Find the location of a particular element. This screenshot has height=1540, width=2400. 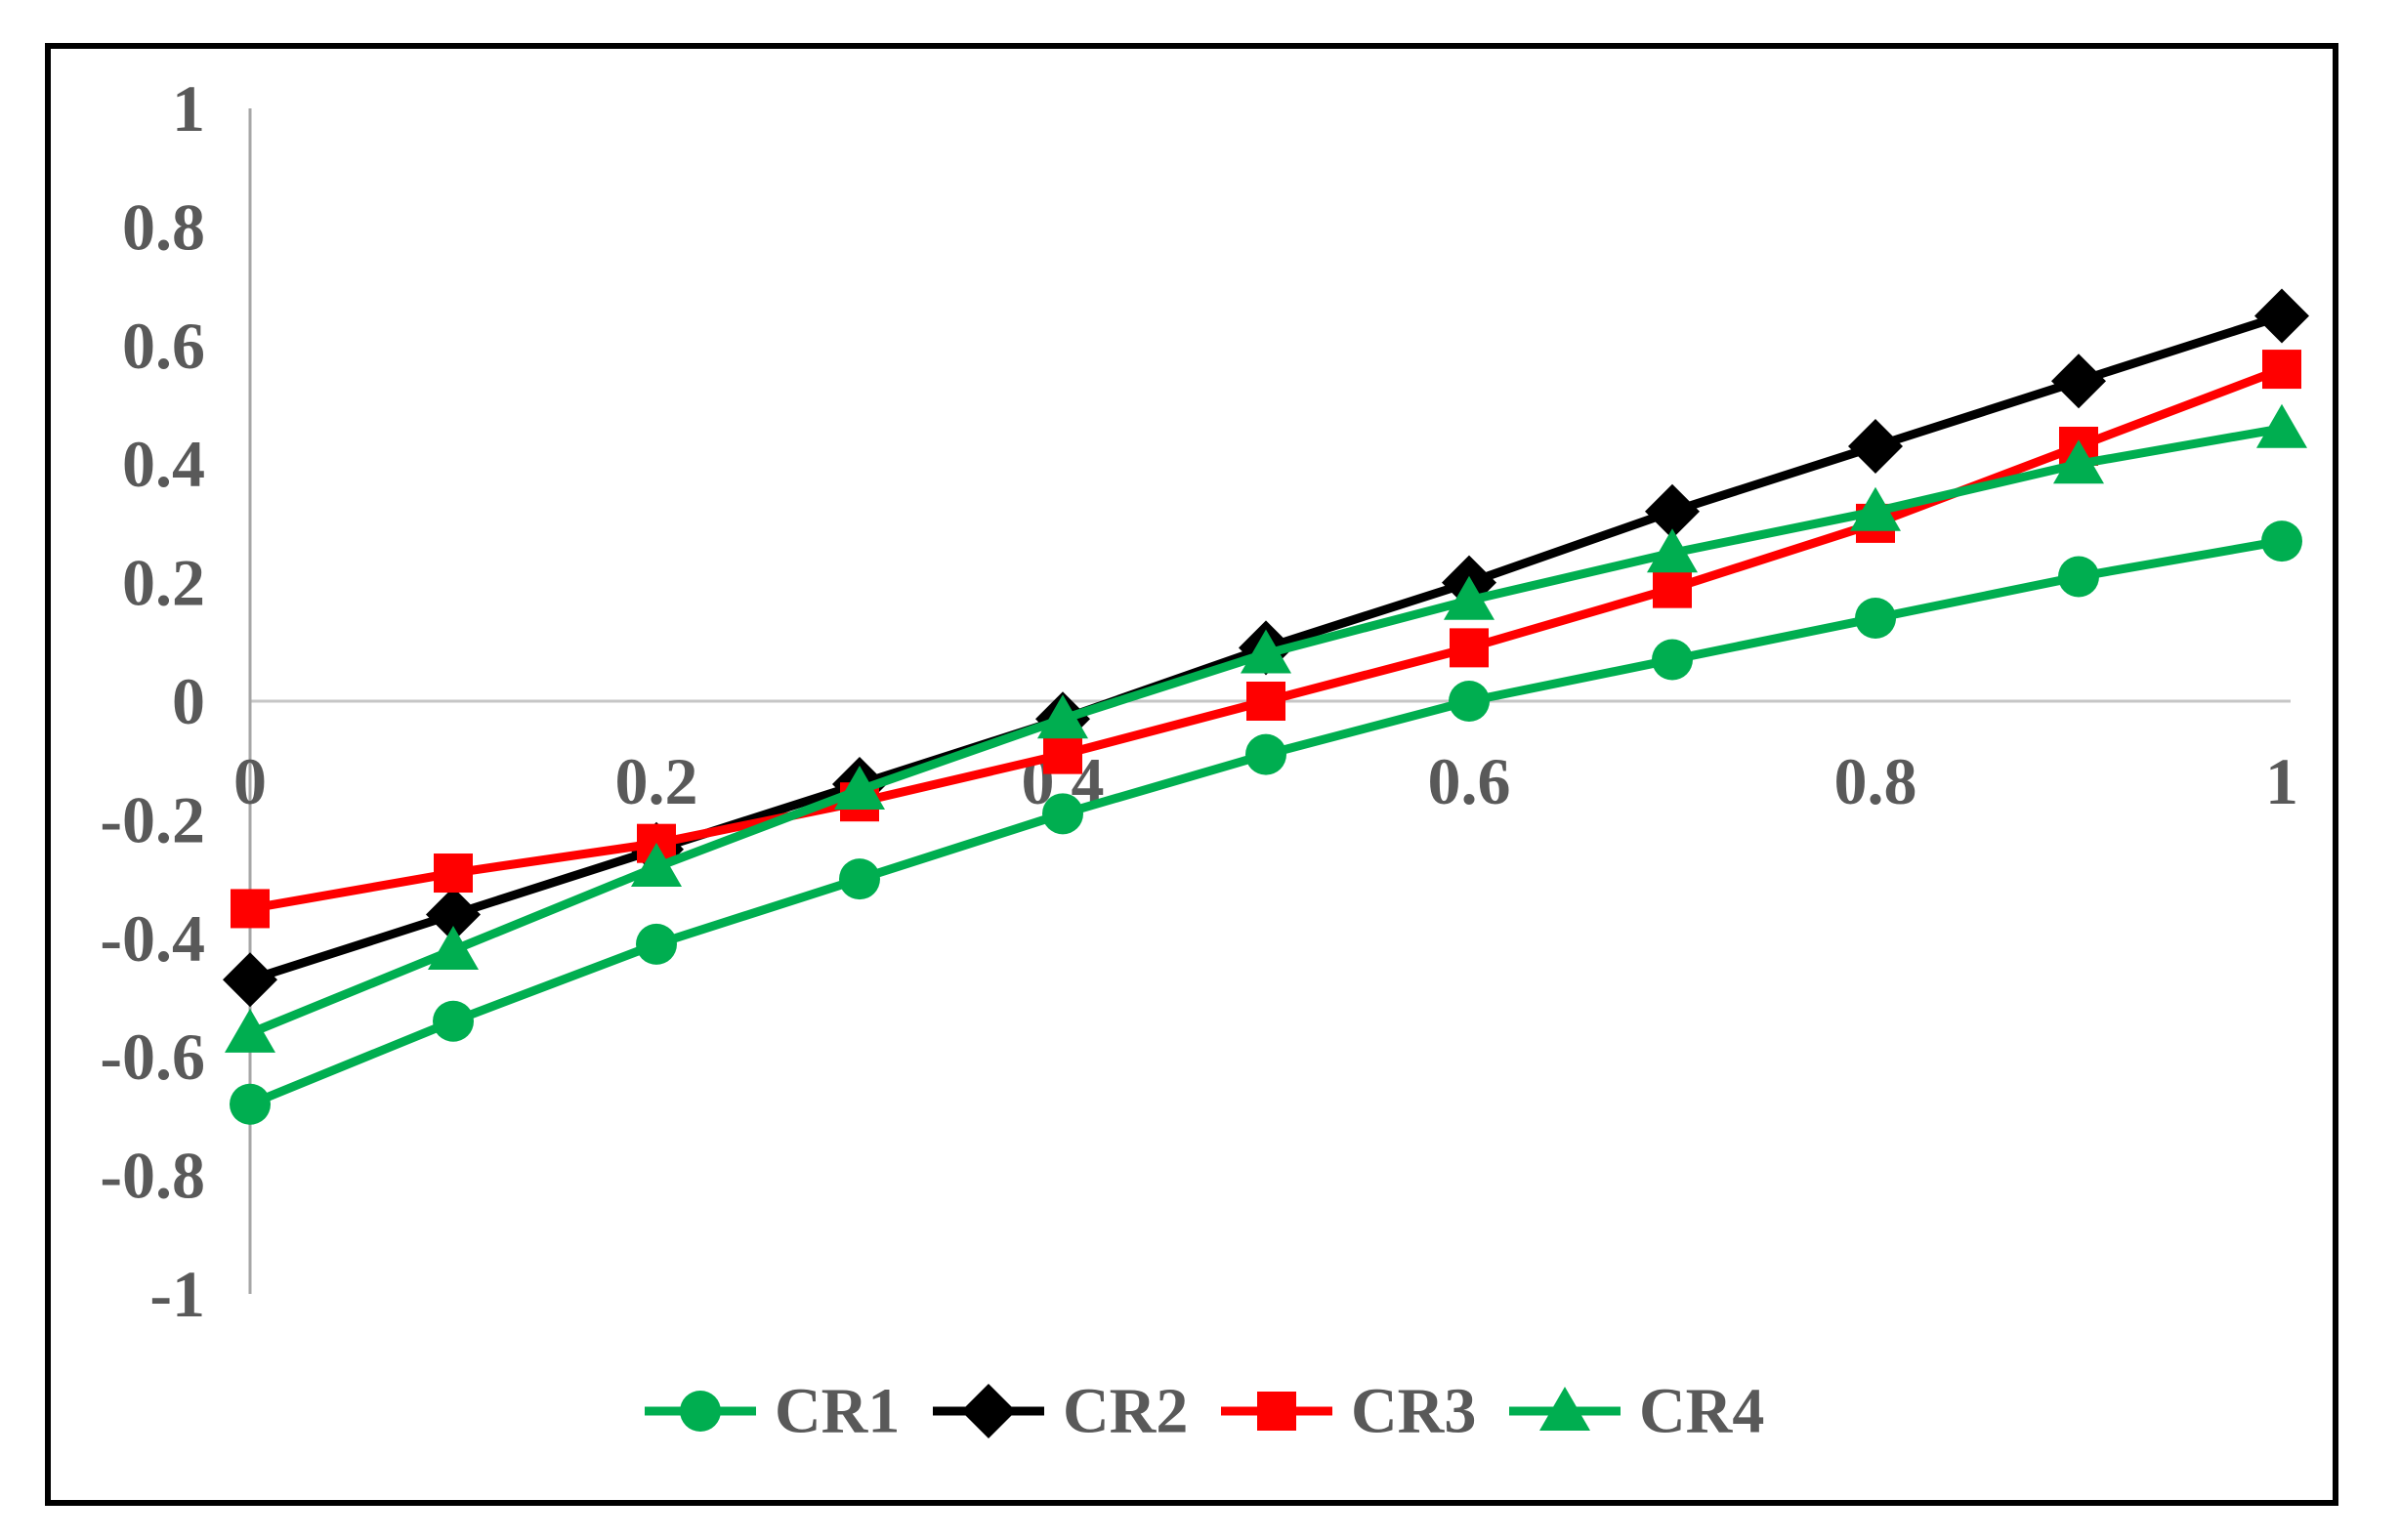

legend-label: CR1 is located at coordinates (837, 1411).